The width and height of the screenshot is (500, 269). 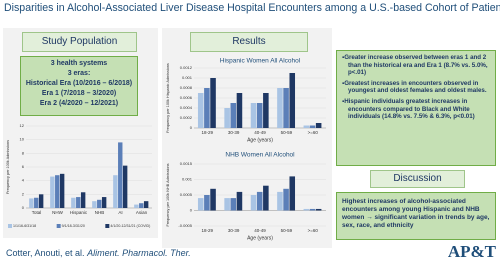 I want to click on logo: AP&T, so click(x=471, y=251).